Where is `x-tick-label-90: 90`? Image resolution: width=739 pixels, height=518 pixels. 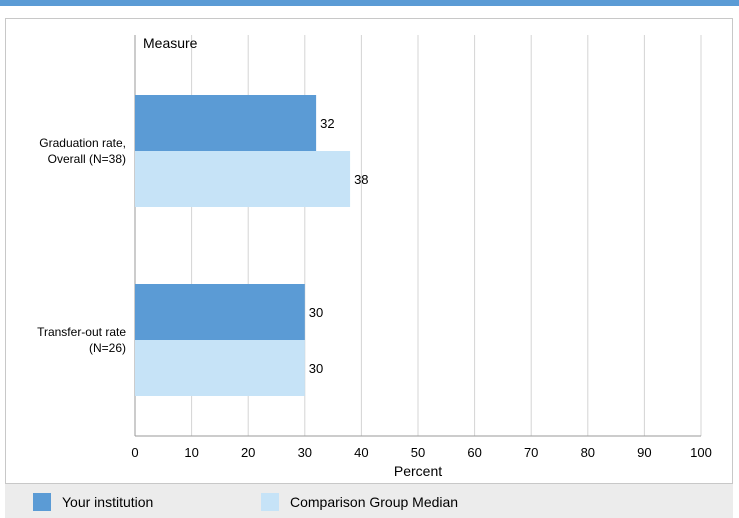
x-tick-label-90: 90 is located at coordinates (644, 452).